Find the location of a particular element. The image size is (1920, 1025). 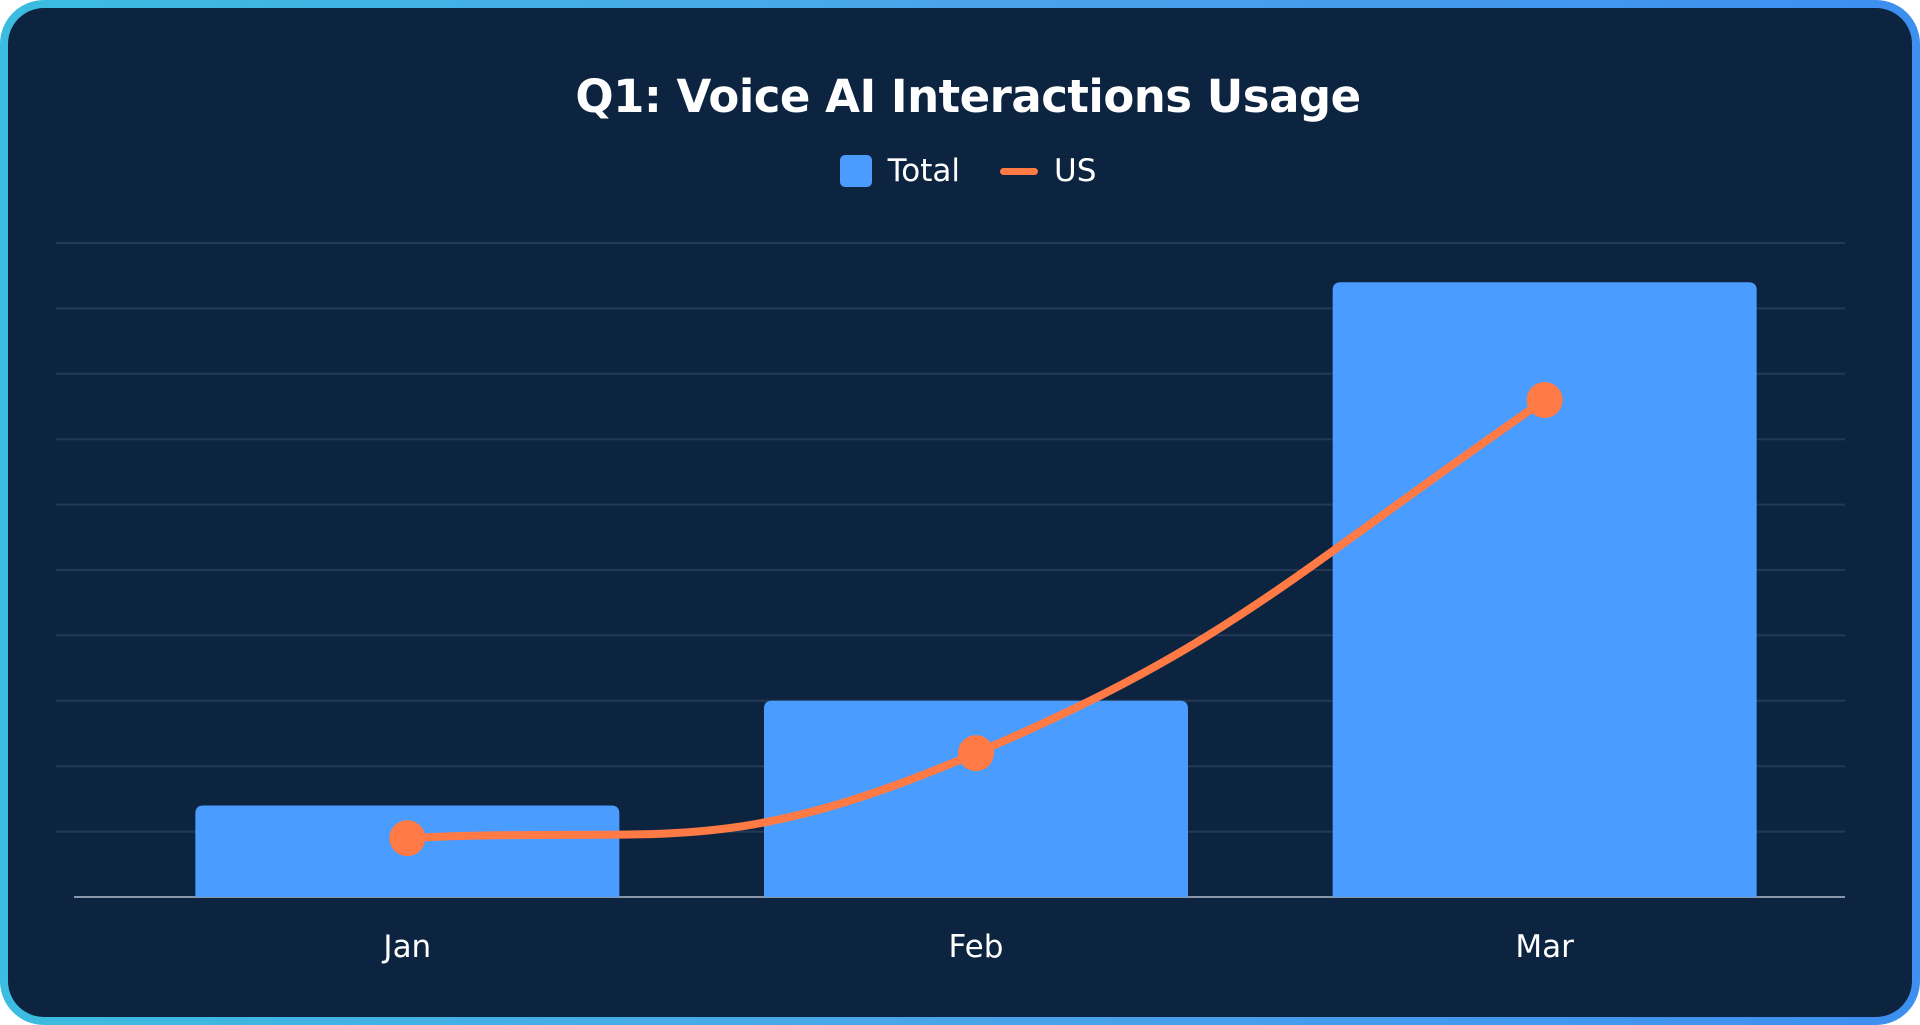

legend-label-us: US is located at coordinates (1075, 171).